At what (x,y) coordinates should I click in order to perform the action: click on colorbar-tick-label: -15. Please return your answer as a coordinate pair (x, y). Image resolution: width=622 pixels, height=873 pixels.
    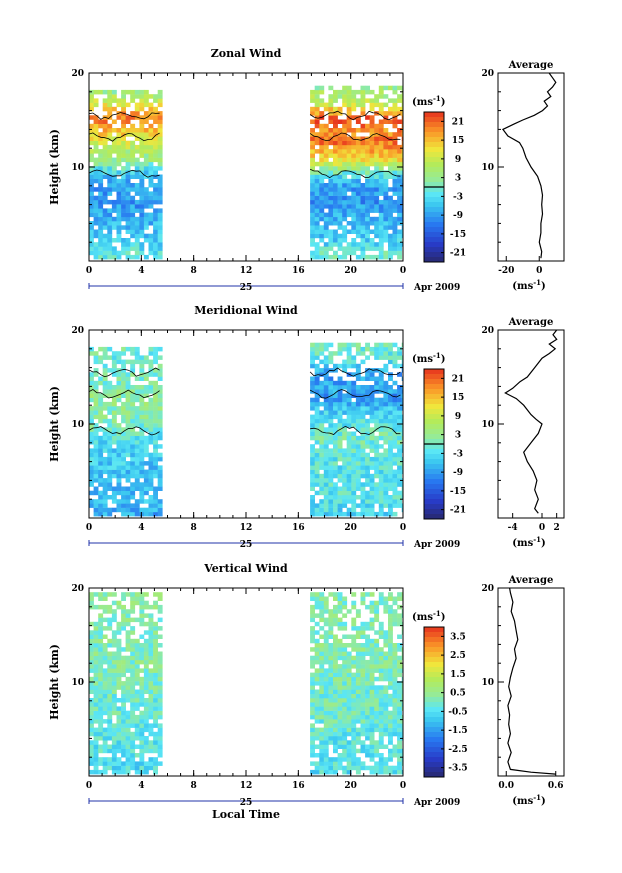
    Looking at the image, I should click on (458, 492).